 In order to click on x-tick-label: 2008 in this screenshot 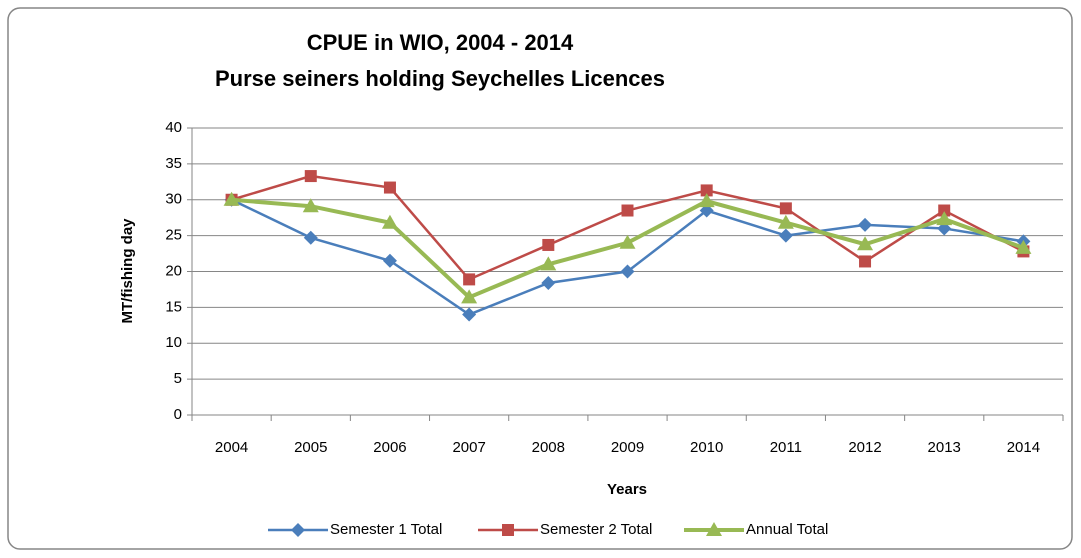, I will do `click(548, 447)`.